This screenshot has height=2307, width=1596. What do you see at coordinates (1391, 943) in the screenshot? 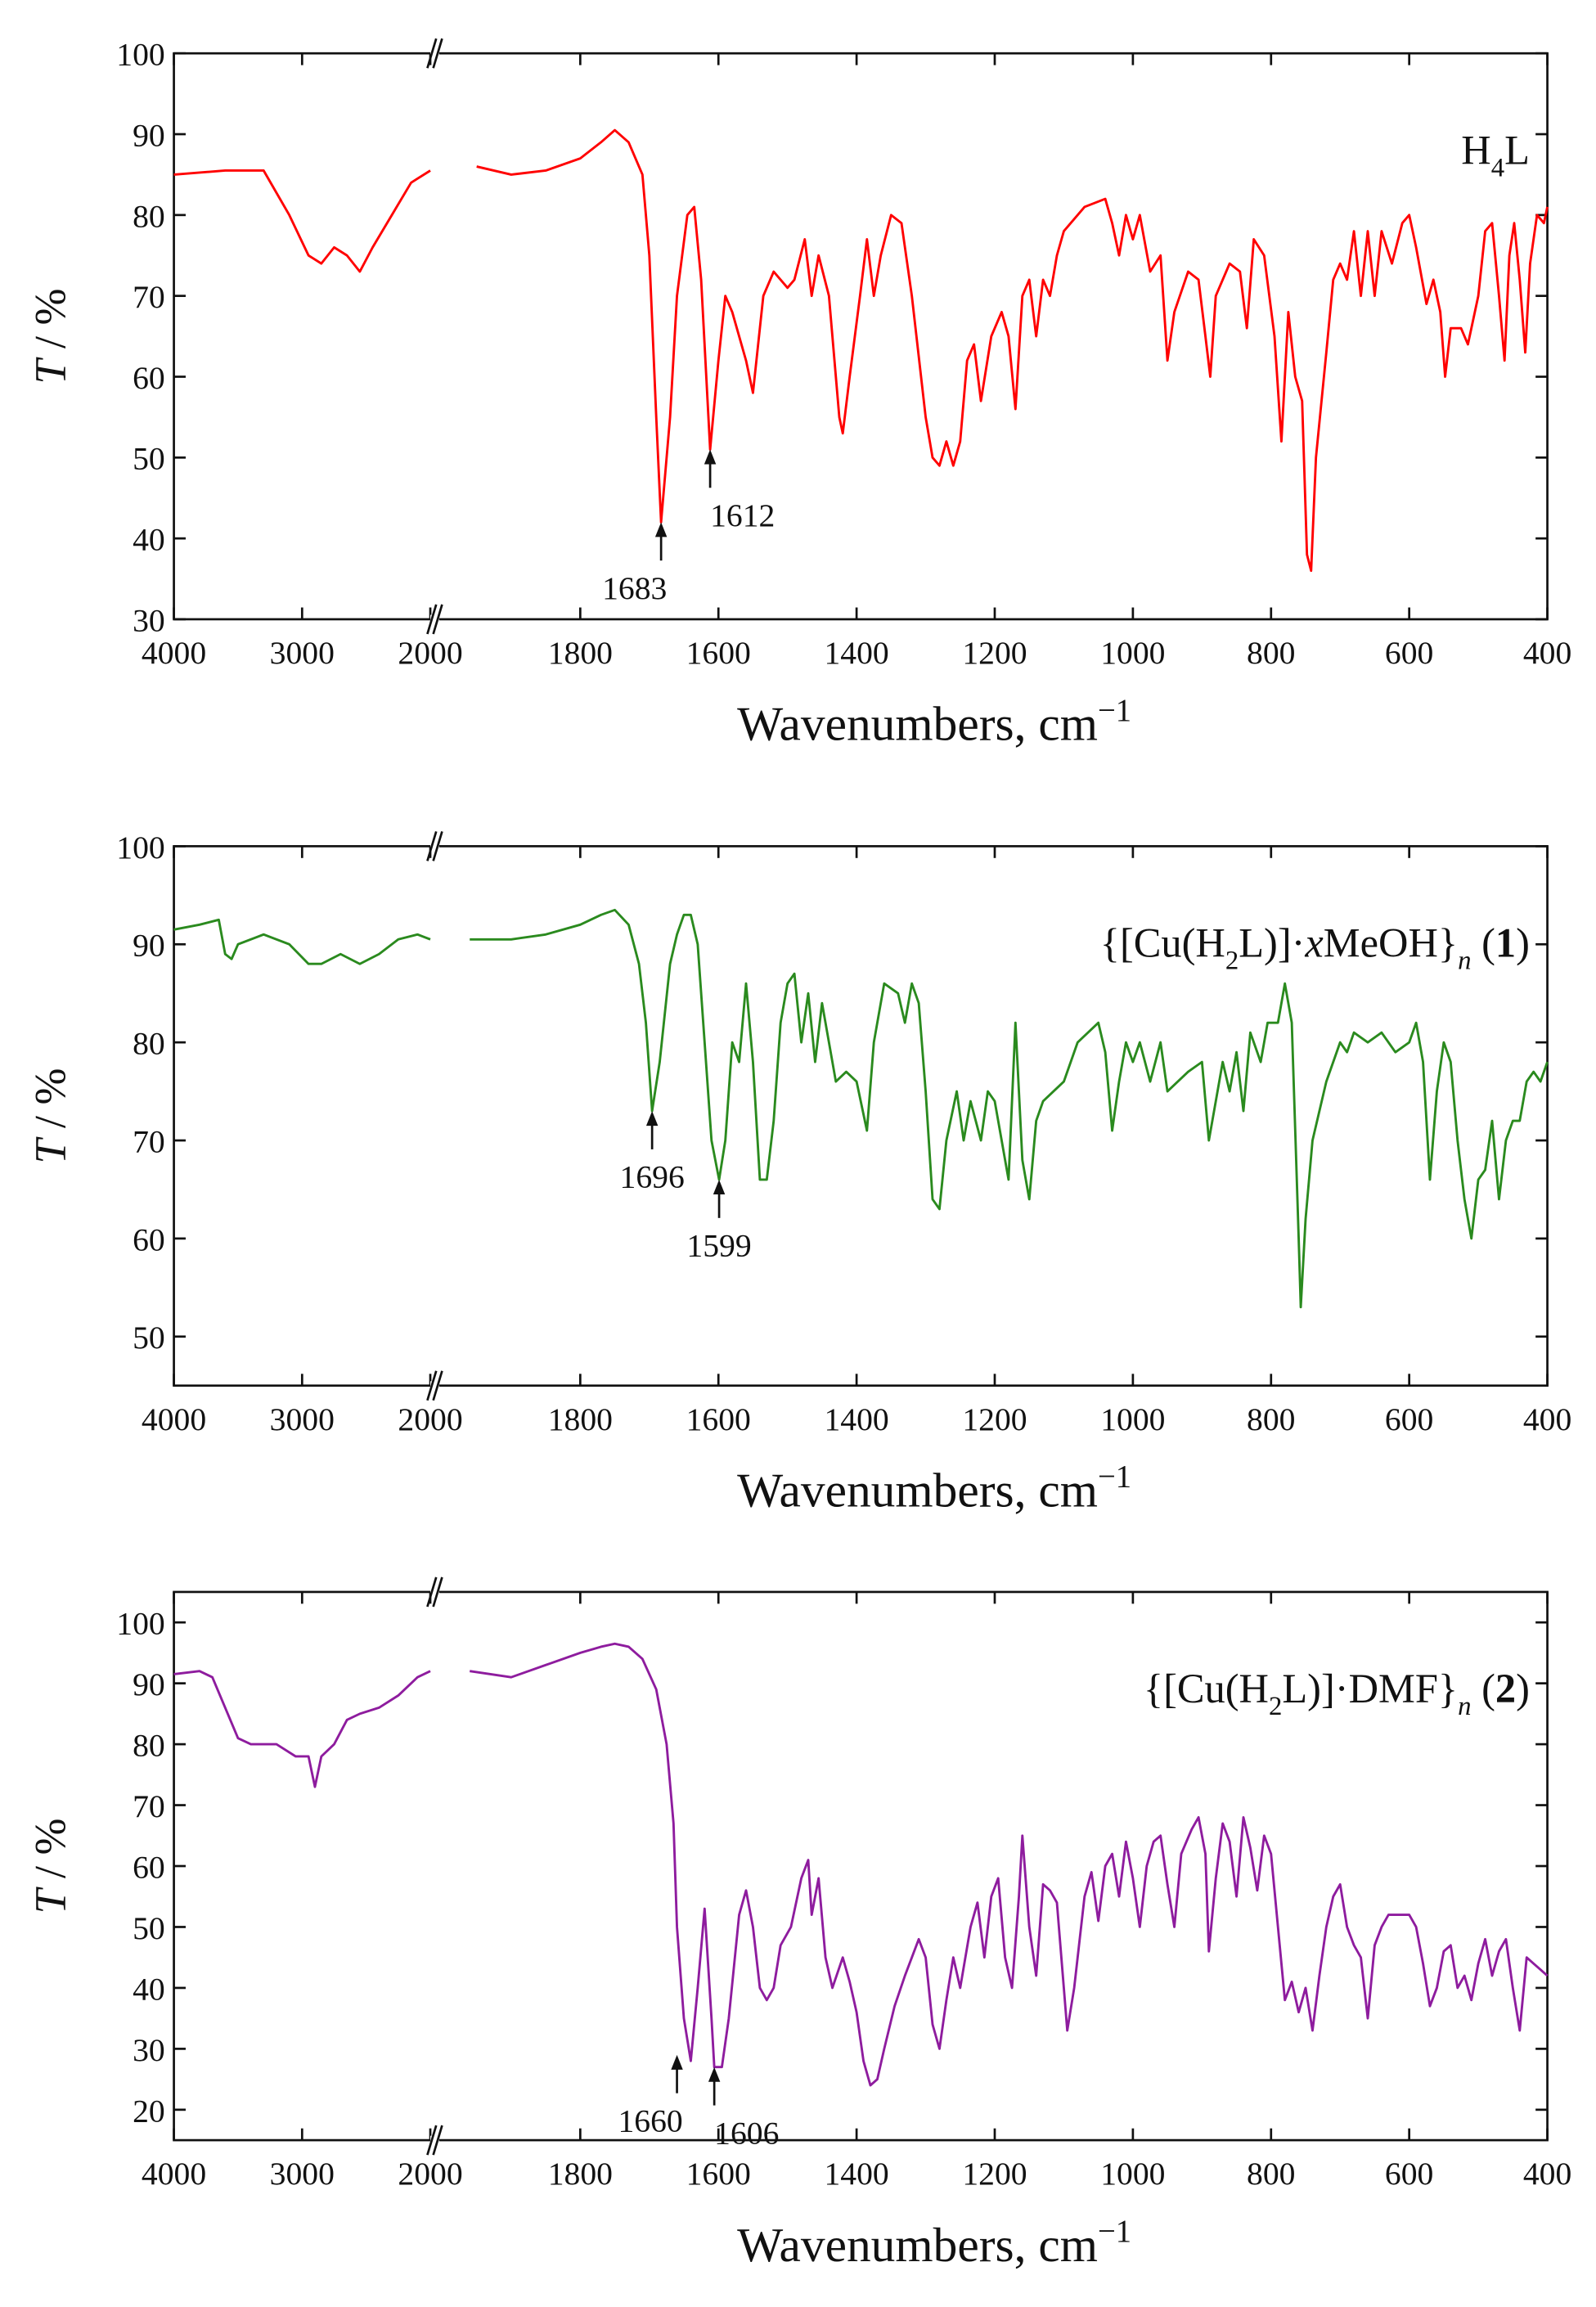
I see `text-part: MeOH}` at bounding box center [1391, 943].